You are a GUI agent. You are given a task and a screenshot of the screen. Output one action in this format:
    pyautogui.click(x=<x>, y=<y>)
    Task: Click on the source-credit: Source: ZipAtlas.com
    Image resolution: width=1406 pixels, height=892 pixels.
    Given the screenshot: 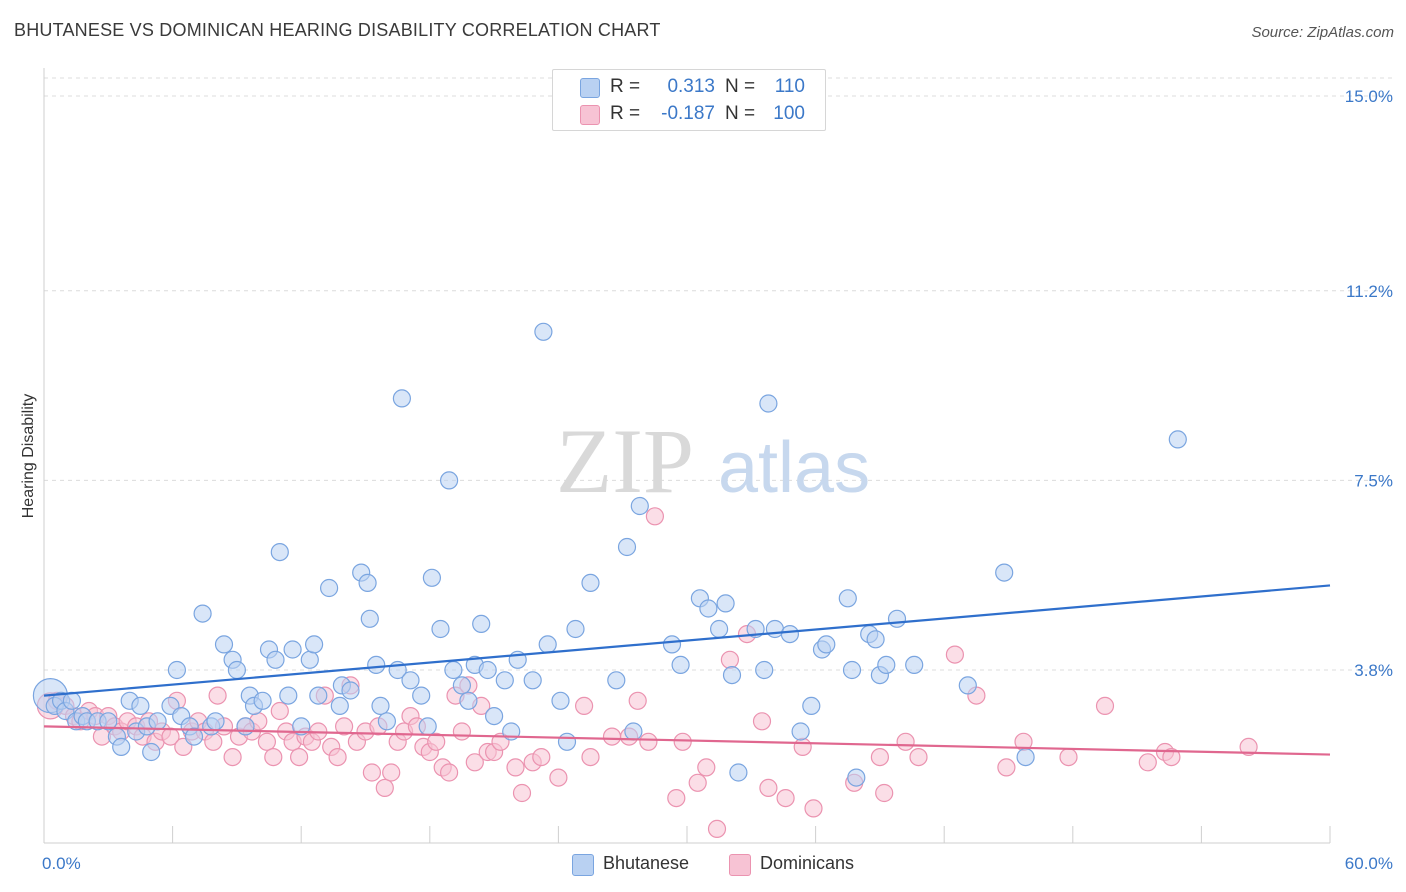 What is the action you would take?
    pyautogui.click(x=1322, y=32)
    